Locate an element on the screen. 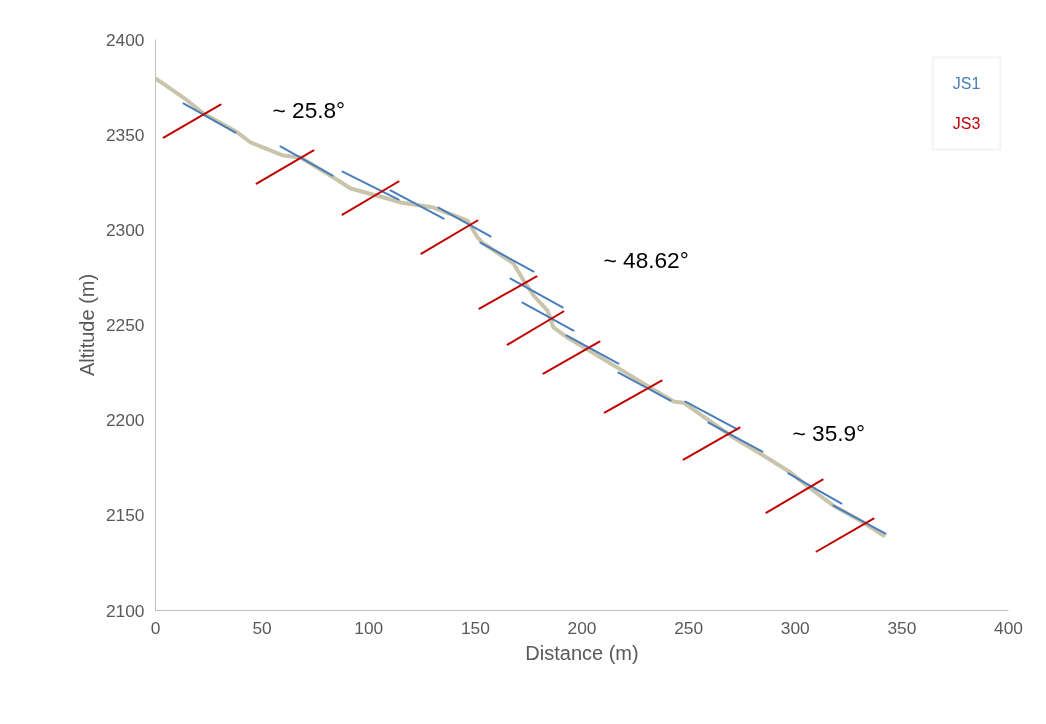 This screenshot has width=1046, height=724. x-tick-label: 400 is located at coordinates (1008, 627).